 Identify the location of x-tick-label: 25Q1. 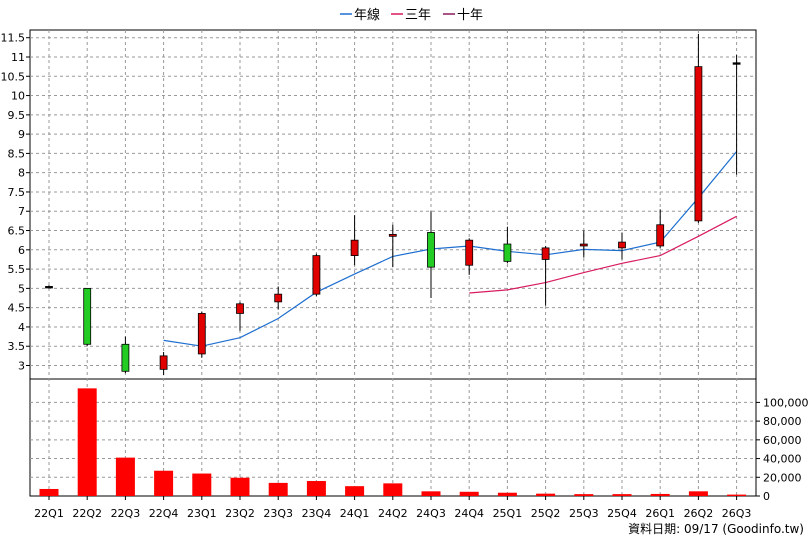
(508, 513).